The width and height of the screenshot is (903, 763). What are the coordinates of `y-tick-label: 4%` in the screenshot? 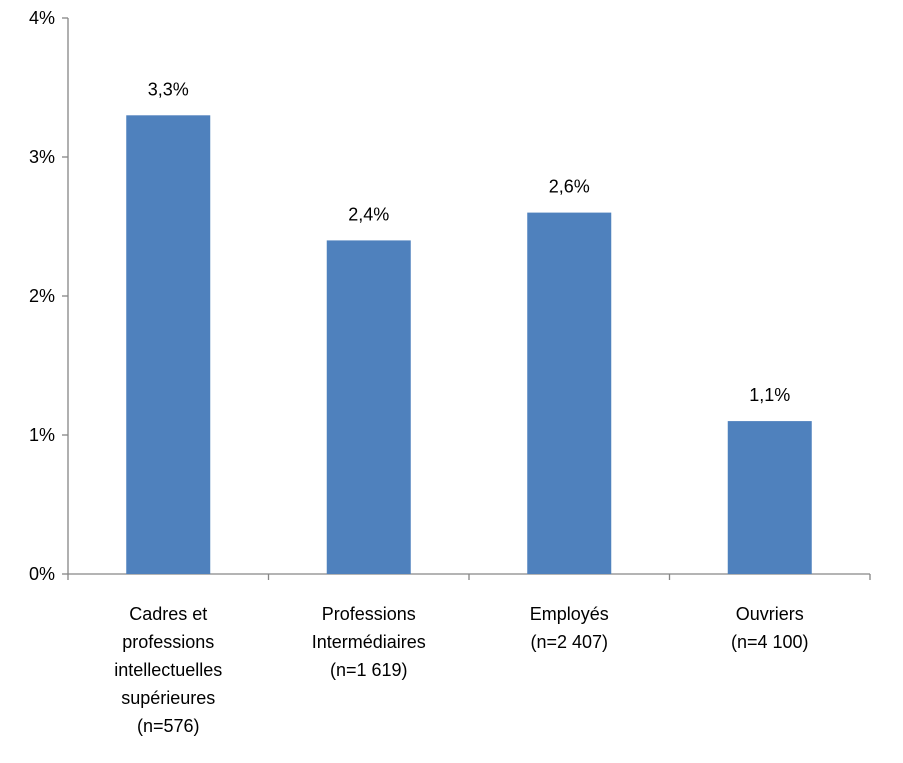 It's located at (42, 18).